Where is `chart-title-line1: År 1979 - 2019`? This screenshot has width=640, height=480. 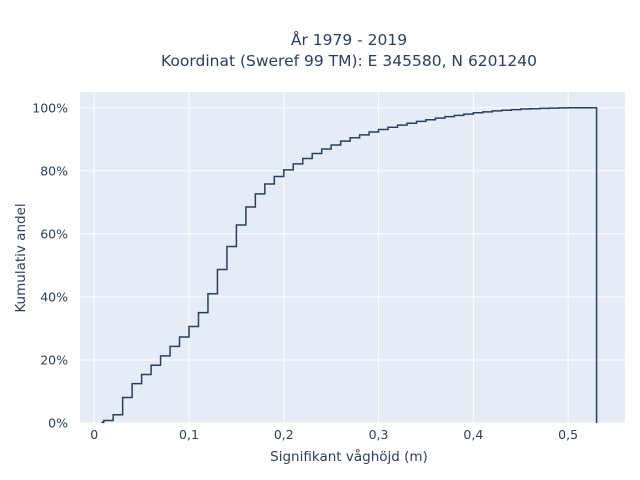
chart-title-line1: År 1979 - 2019 is located at coordinates (349, 39).